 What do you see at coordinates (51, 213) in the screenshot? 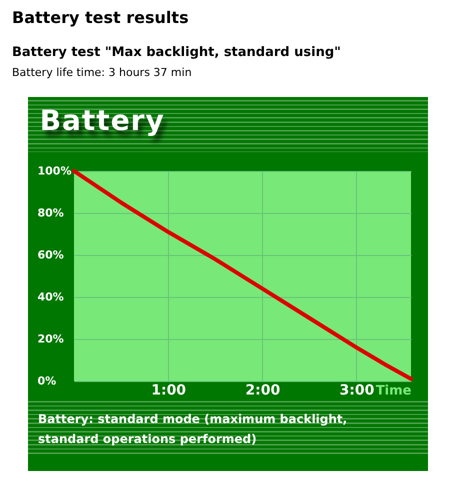
I see `y-tick-label: 80%` at bounding box center [51, 213].